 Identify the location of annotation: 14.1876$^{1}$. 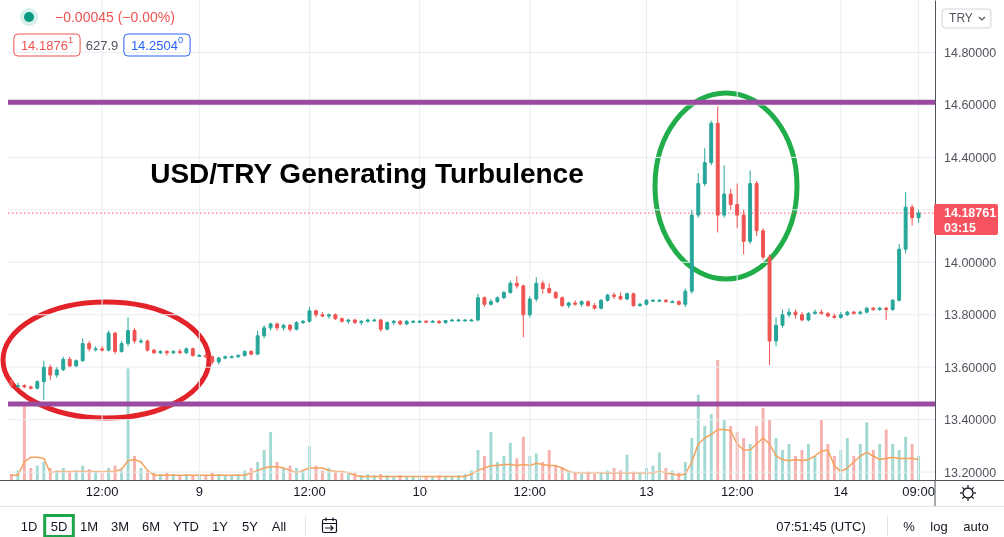
(47, 44).